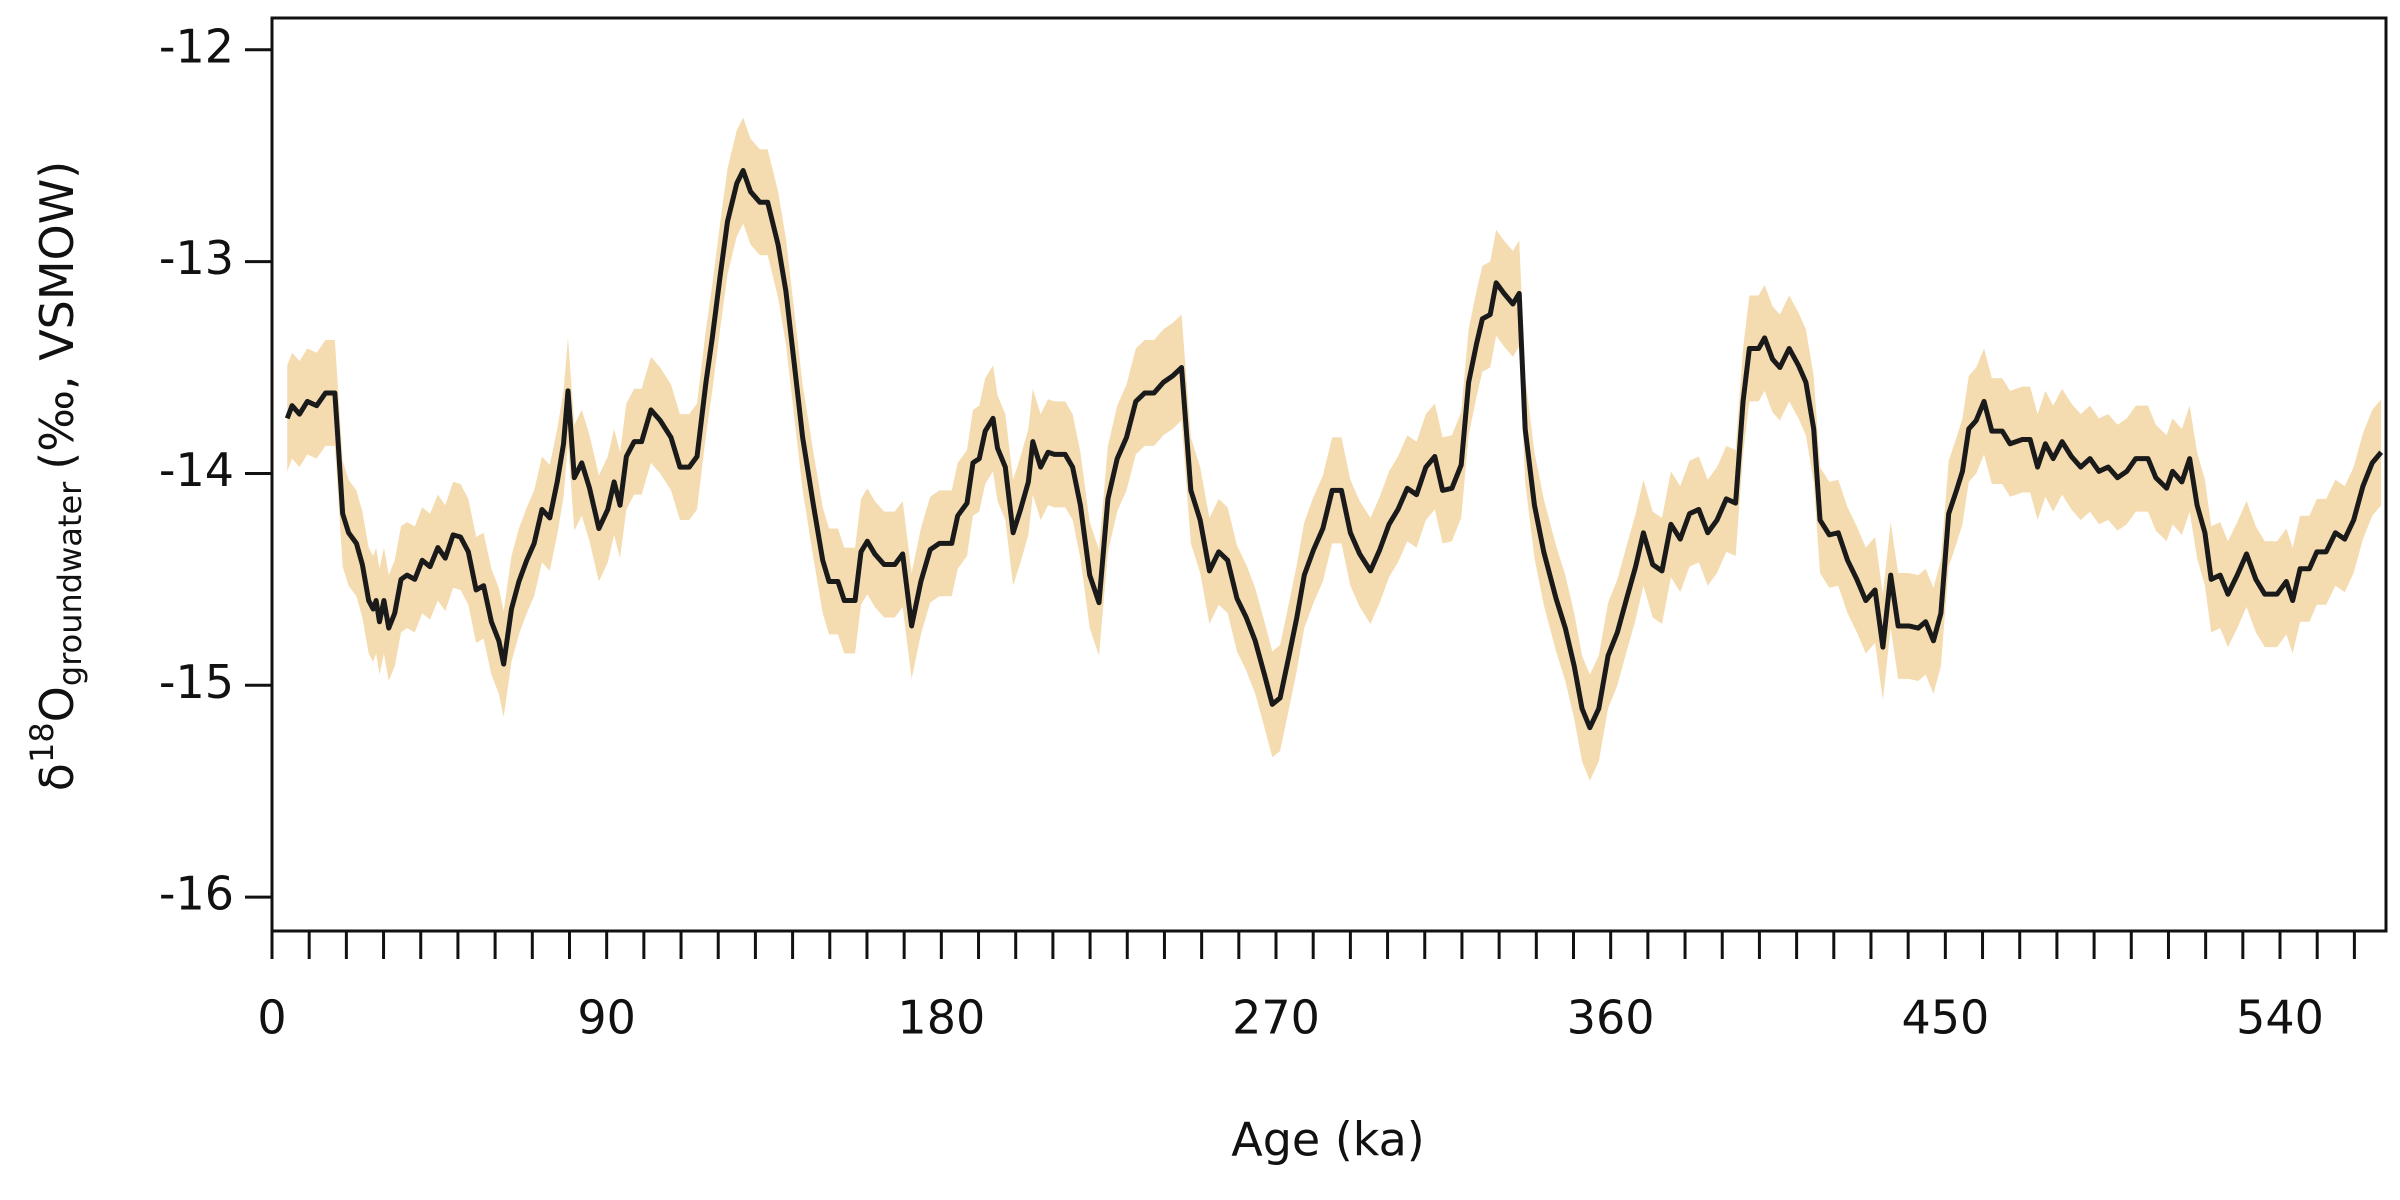 The image size is (2400, 1200). What do you see at coordinates (1611, 1018) in the screenshot?
I see `x-tick-label: 360` at bounding box center [1611, 1018].